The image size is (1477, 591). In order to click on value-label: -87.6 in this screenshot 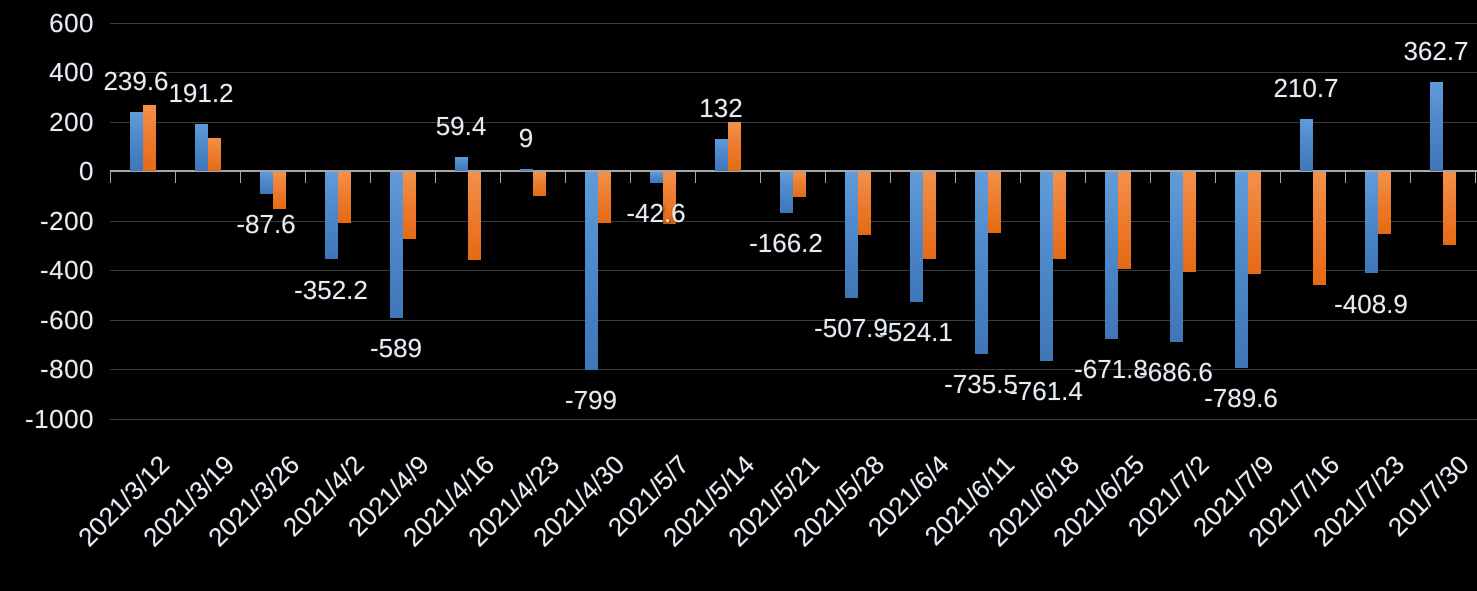, I will do `click(266, 224)`.